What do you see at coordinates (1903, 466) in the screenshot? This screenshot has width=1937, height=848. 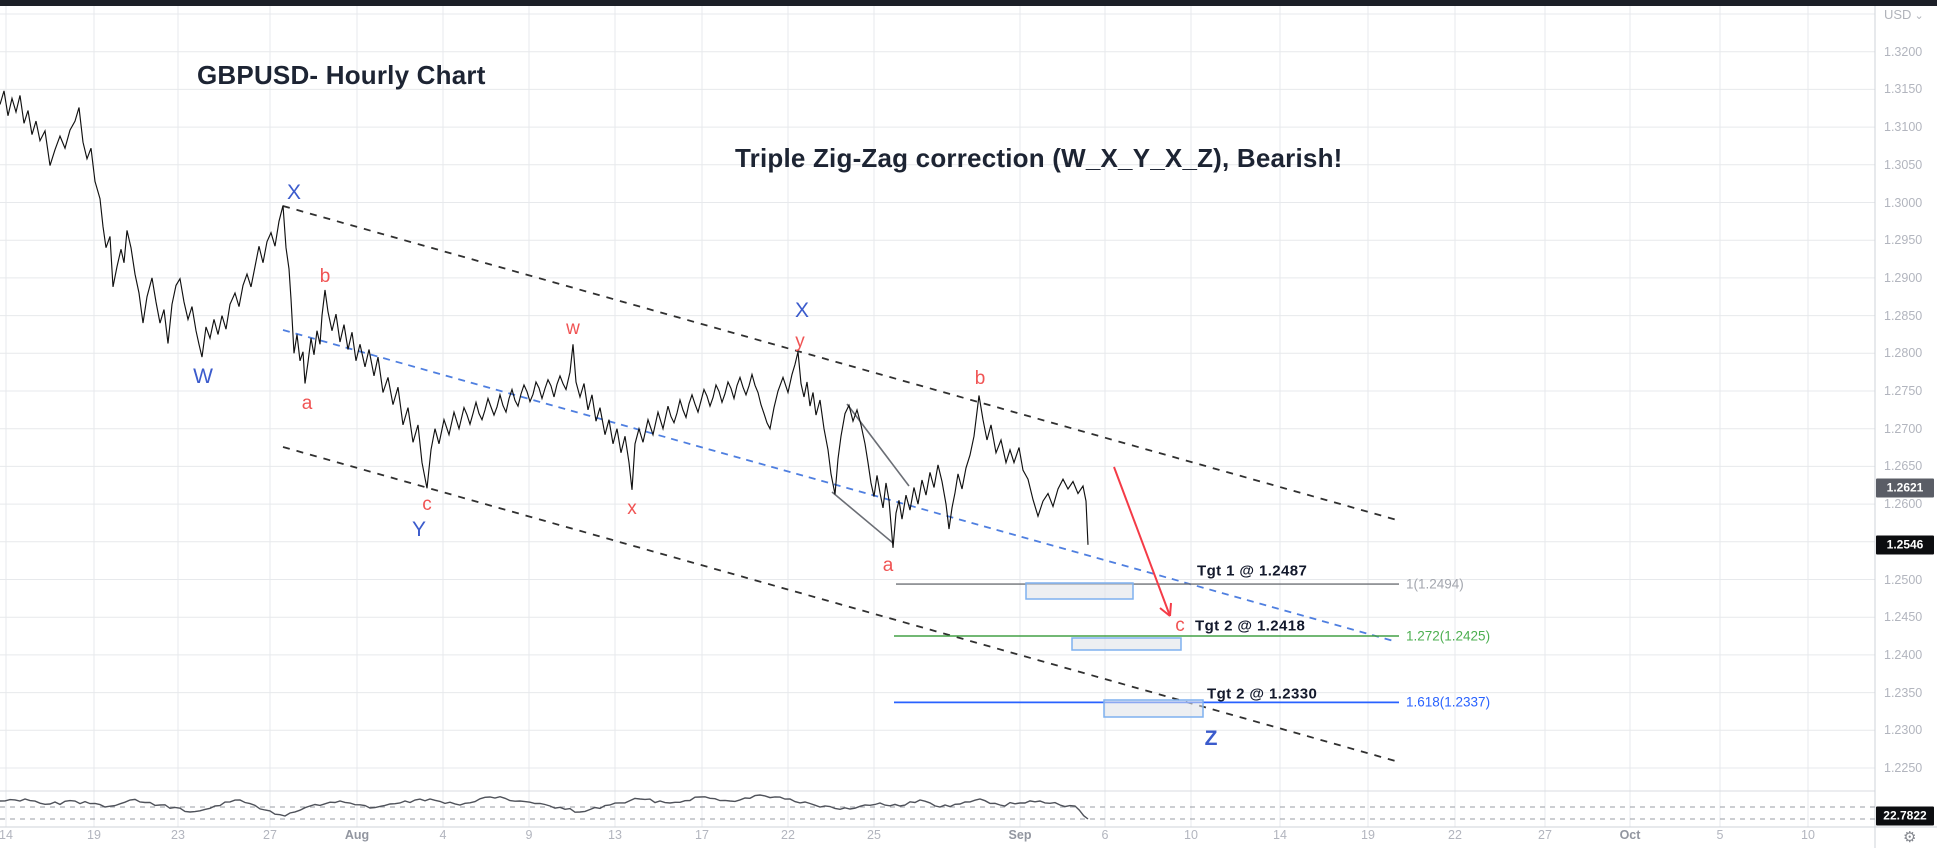 I see `price-tick-label: 1.2650` at bounding box center [1903, 466].